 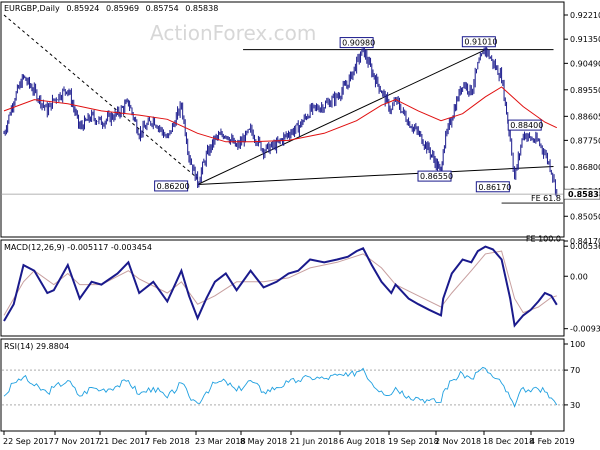 What do you see at coordinates (543, 238) in the screenshot?
I see `fe-label-1: FE 100.0` at bounding box center [543, 238].